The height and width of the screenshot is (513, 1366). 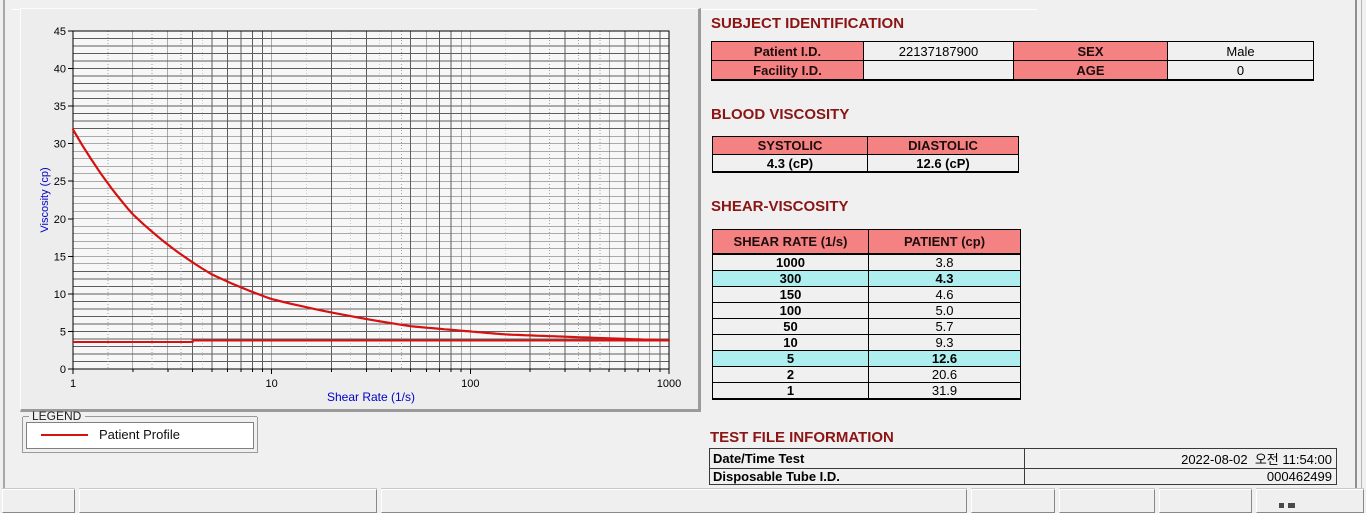 I want to click on disposable-tube-id-value: 000462499, so click(x=1180, y=476).